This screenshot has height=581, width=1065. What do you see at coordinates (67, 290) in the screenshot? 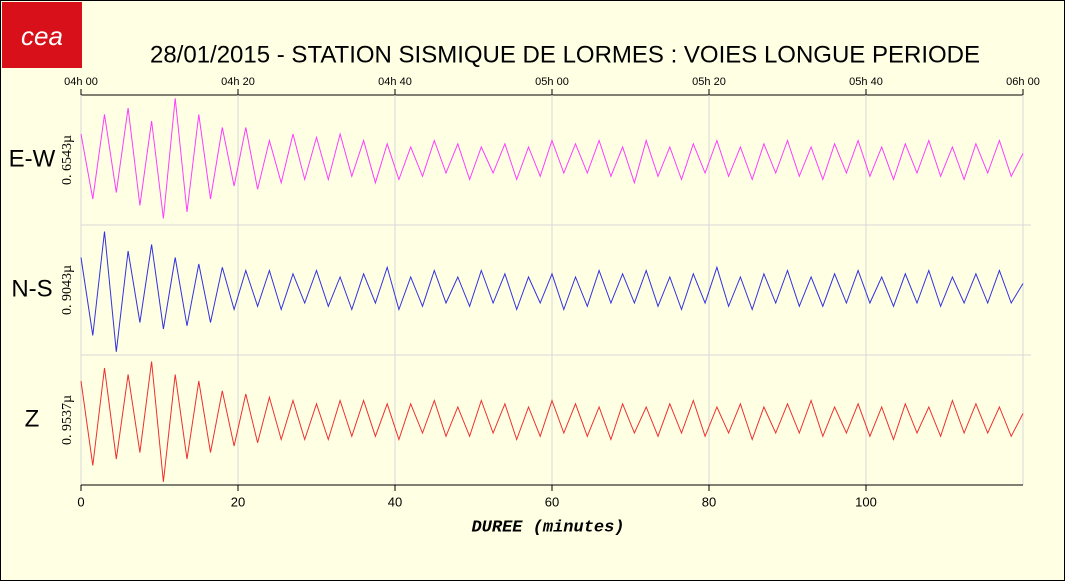
I see `scale-label: 0. 9043µ` at bounding box center [67, 290].